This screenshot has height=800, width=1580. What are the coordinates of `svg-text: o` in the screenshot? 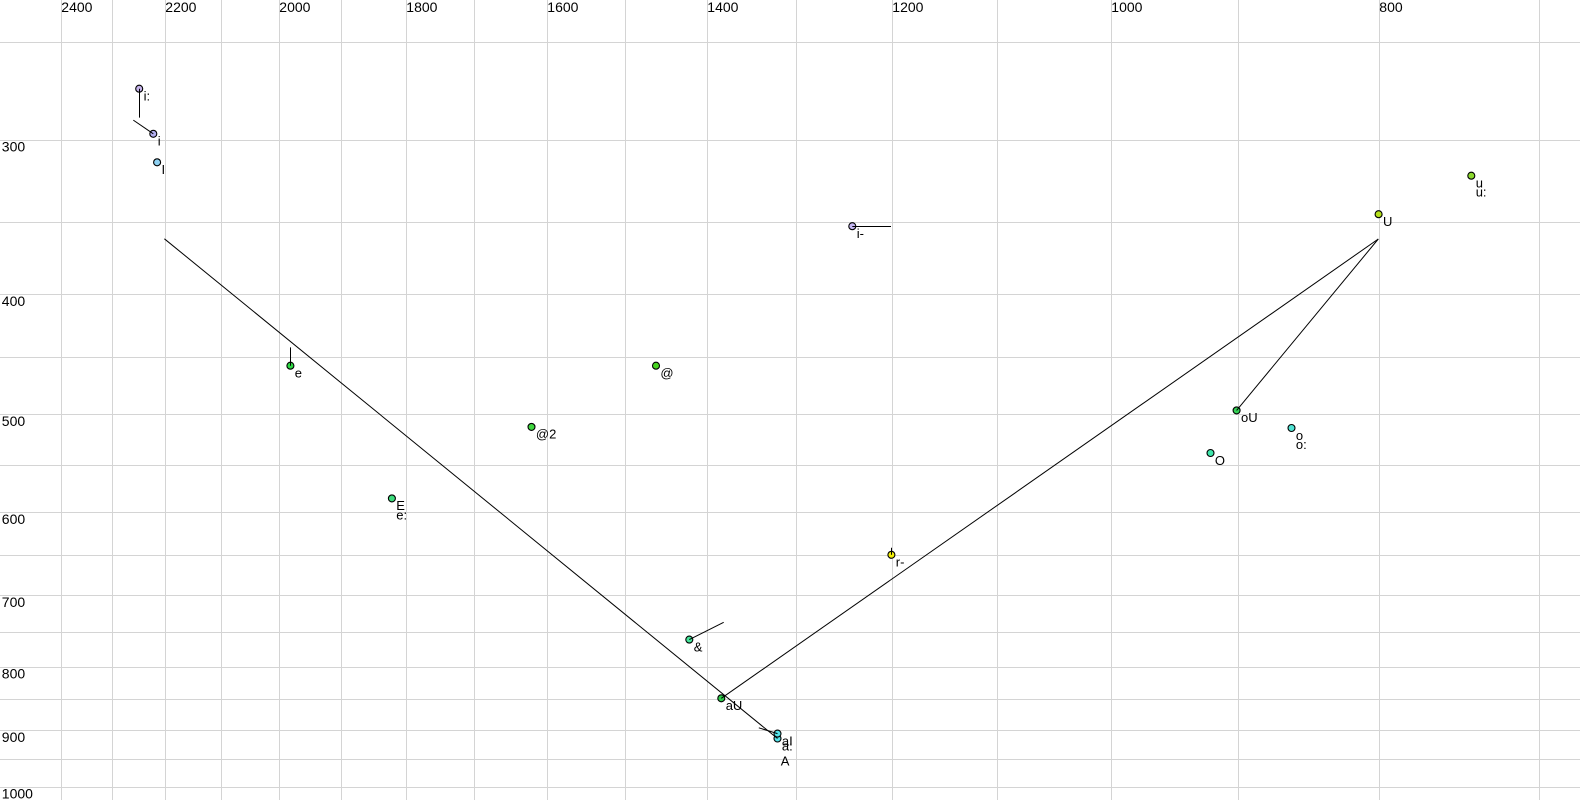 It's located at (1299, 435).